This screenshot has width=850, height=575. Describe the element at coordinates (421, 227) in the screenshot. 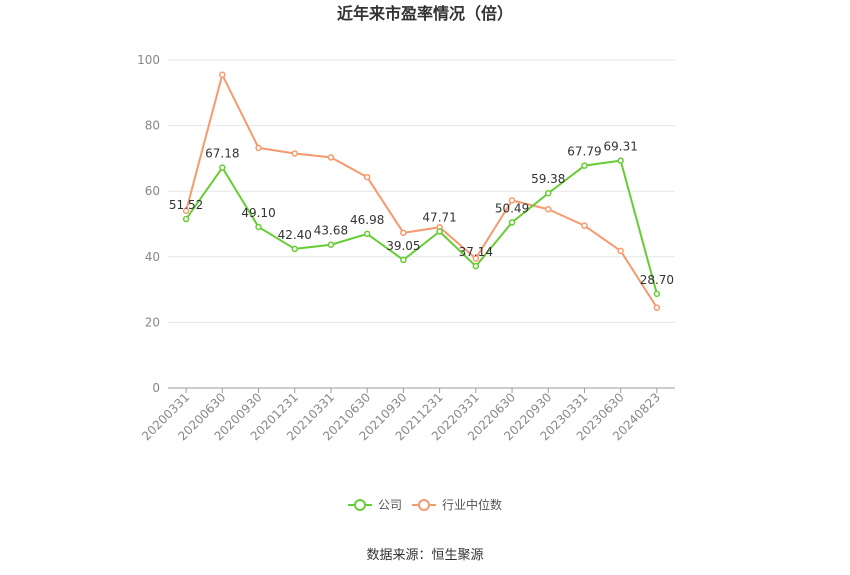

I see `series-line-company` at that location.